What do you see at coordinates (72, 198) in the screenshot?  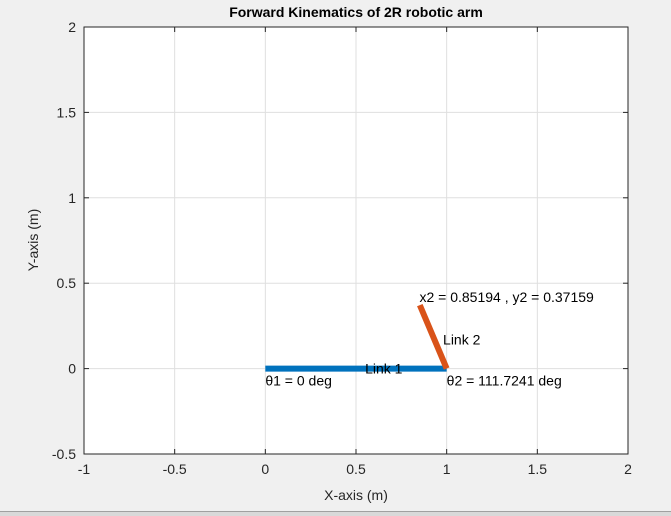 I see `y-tick-label: 1` at bounding box center [72, 198].